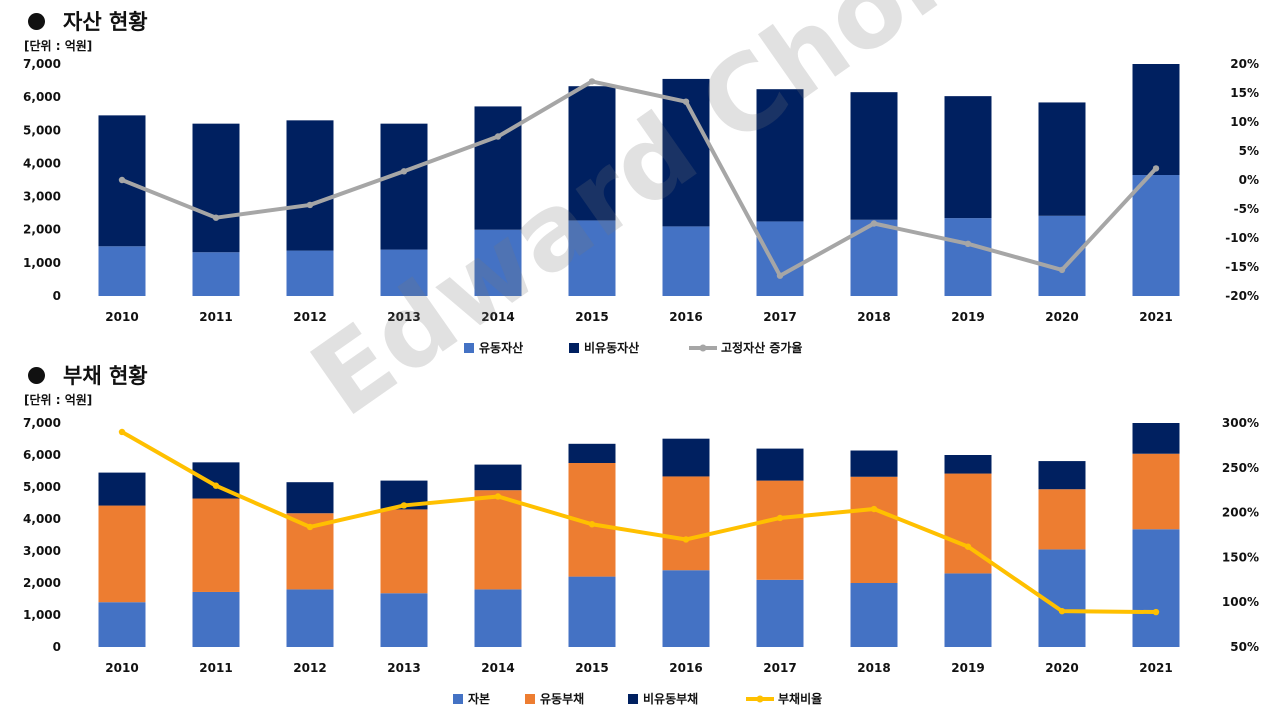 This screenshot has height=720, width=1280. Describe the element at coordinates (497, 668) in the screenshot. I see `x-tick-label: 2014` at that location.